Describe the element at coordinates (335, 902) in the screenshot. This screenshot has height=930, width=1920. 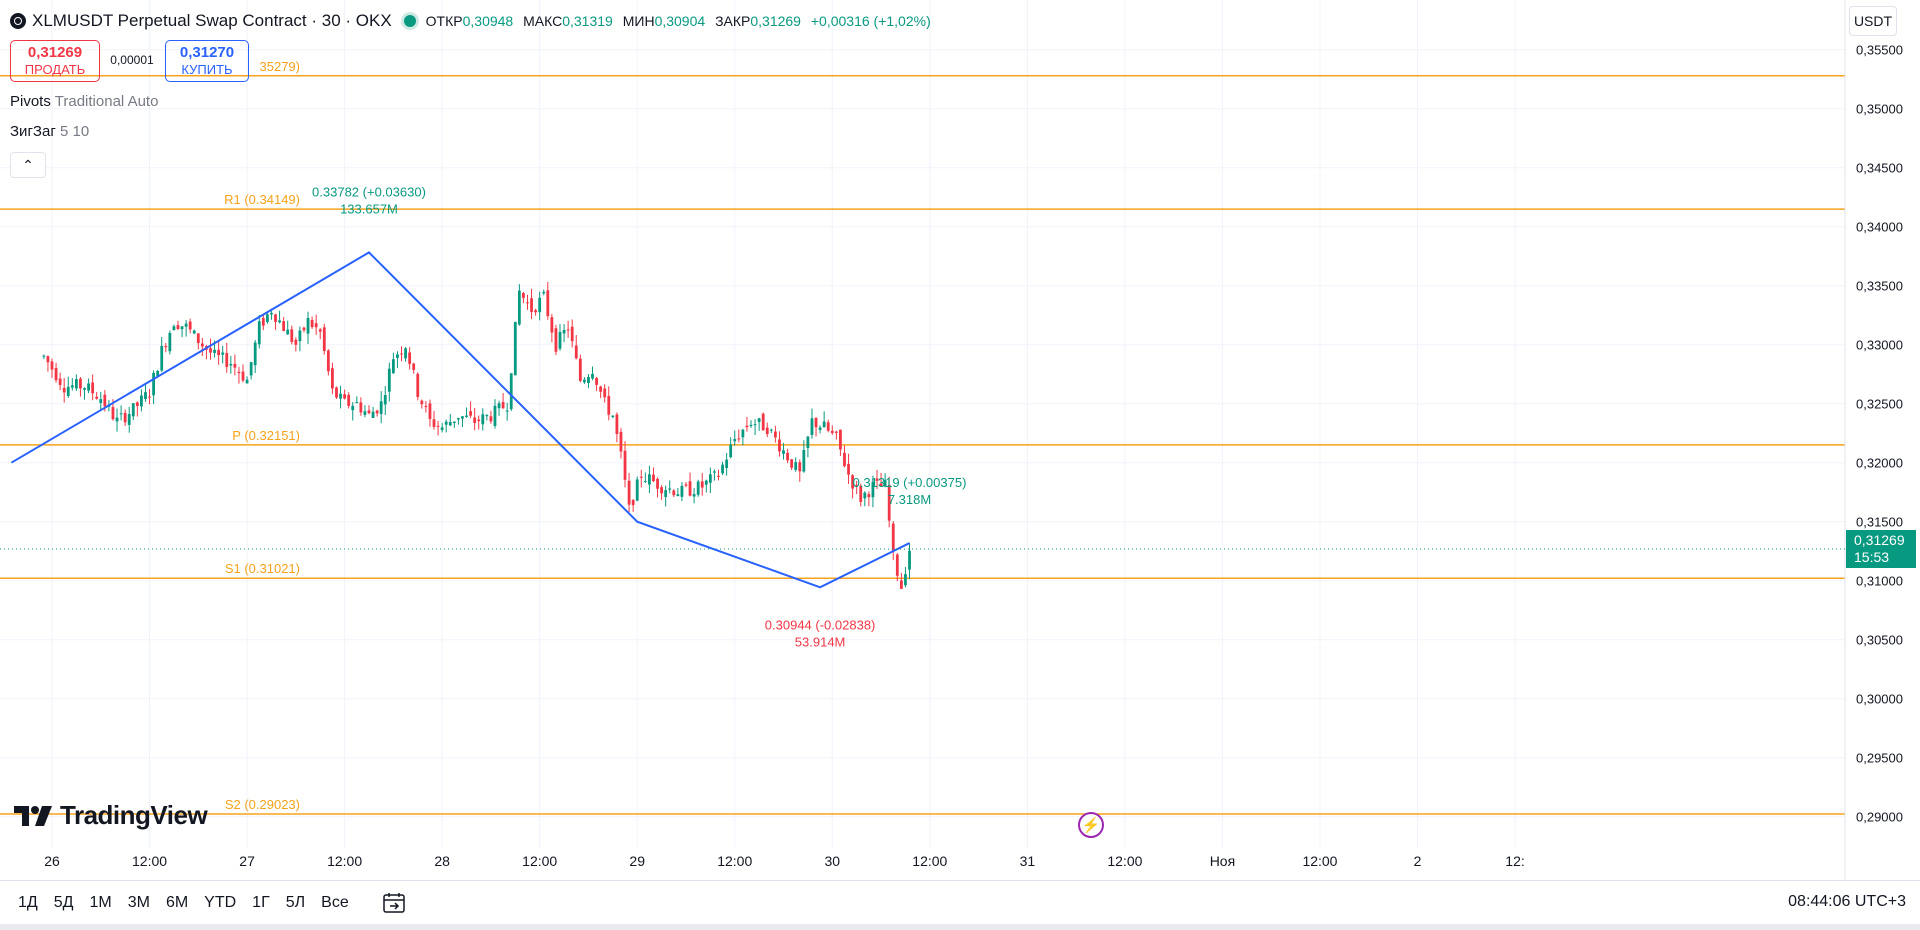
I see `range-all: Все` at that location.